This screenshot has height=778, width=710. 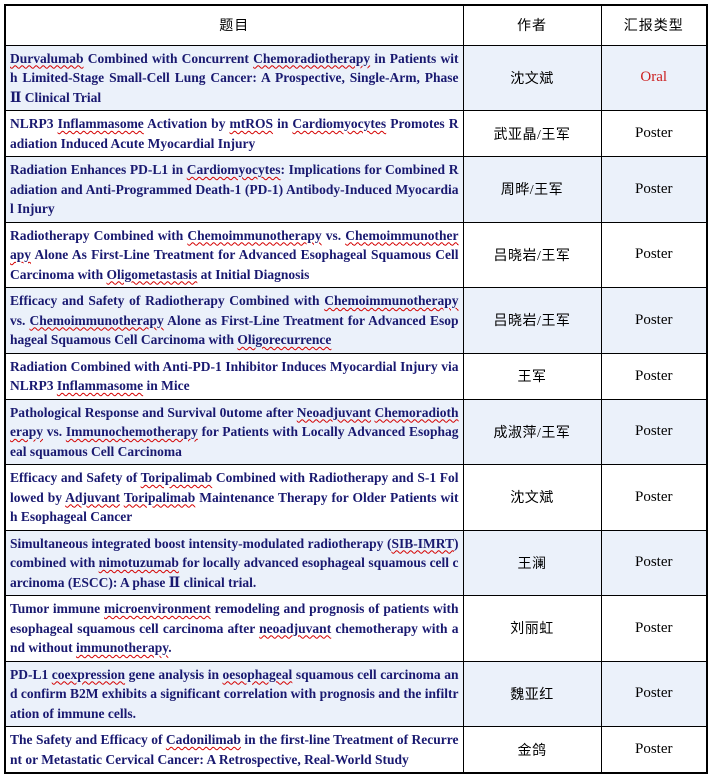 I want to click on title-text: NLRP3, so click(x=34, y=123).